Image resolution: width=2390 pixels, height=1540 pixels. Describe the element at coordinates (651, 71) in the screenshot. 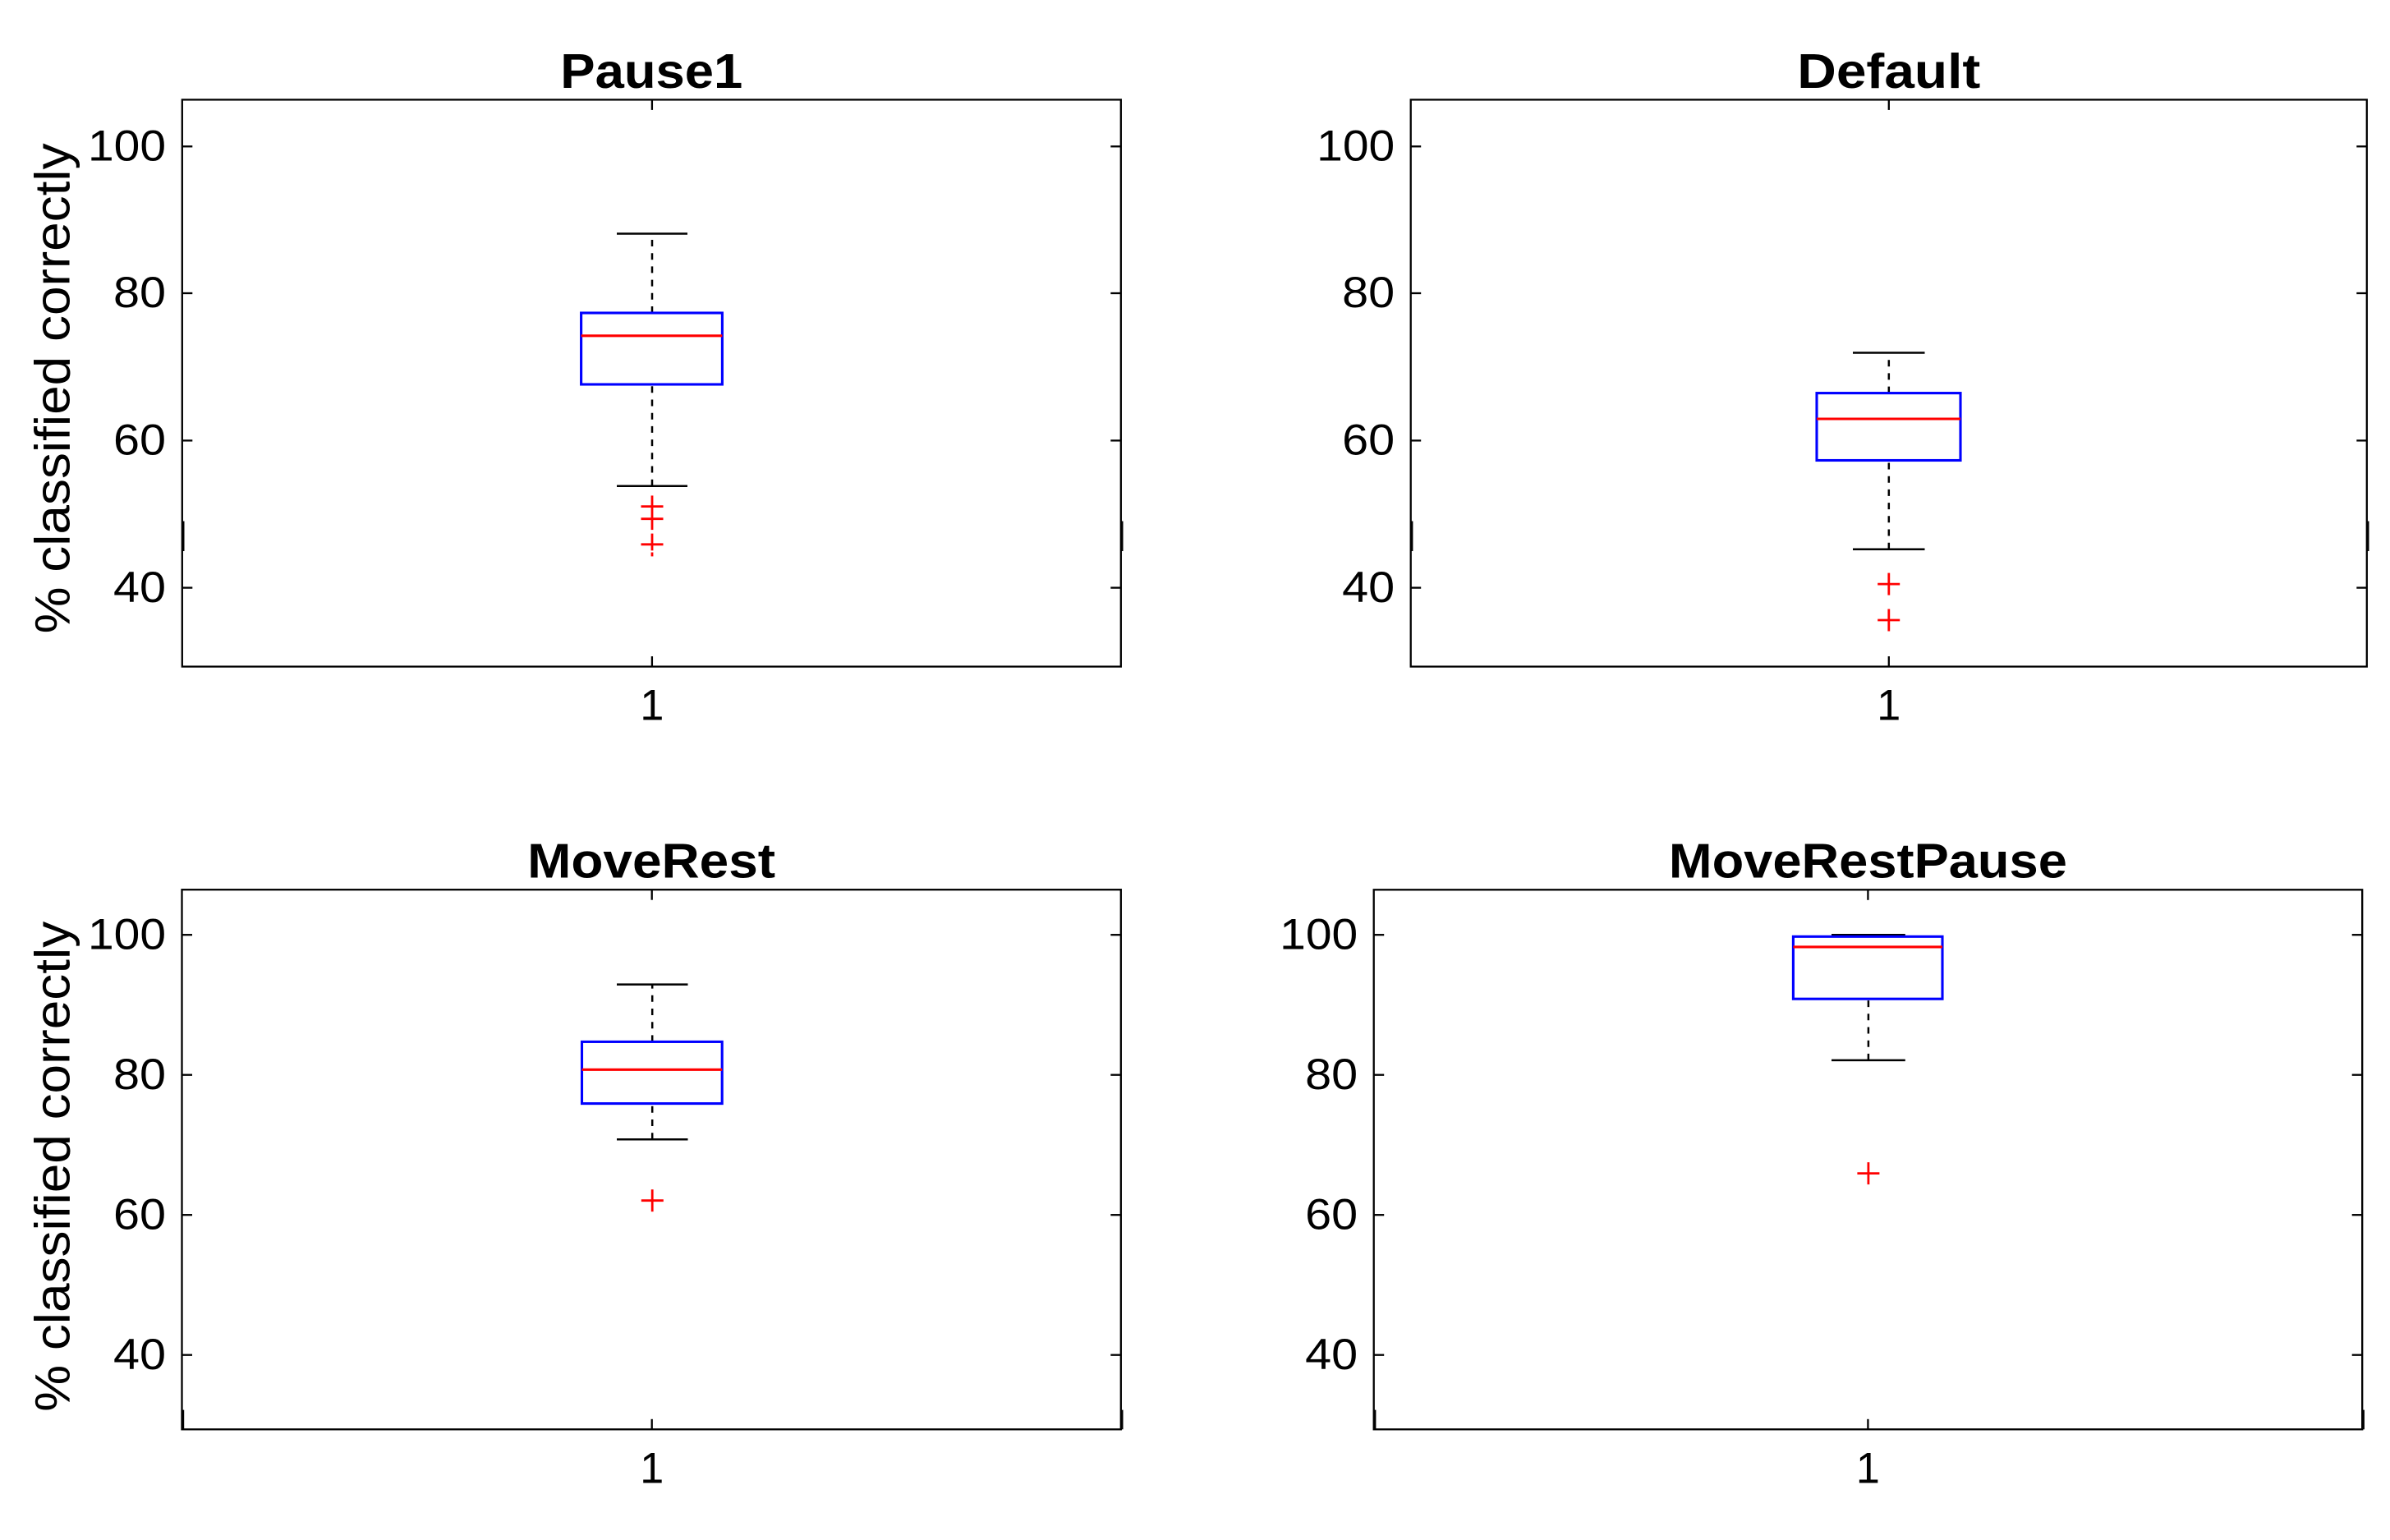

I see `svg-text: Pause1` at that location.